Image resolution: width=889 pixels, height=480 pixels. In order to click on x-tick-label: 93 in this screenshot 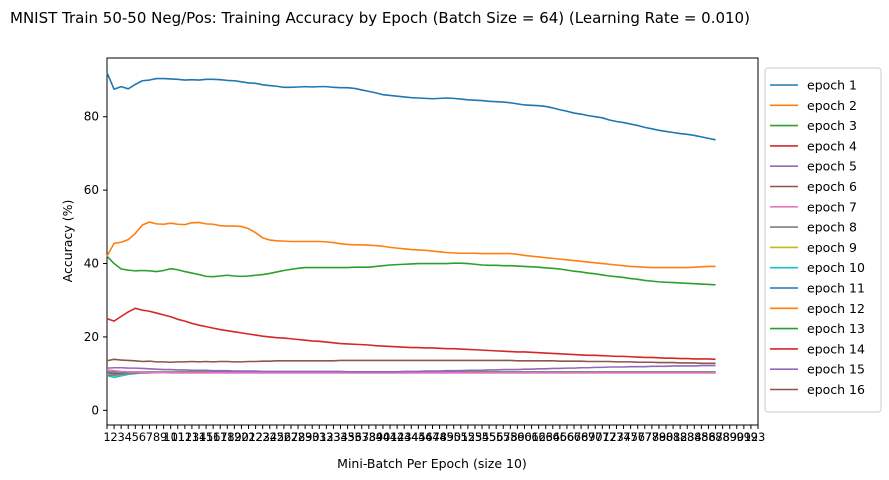, I will do `click(758, 437)`.